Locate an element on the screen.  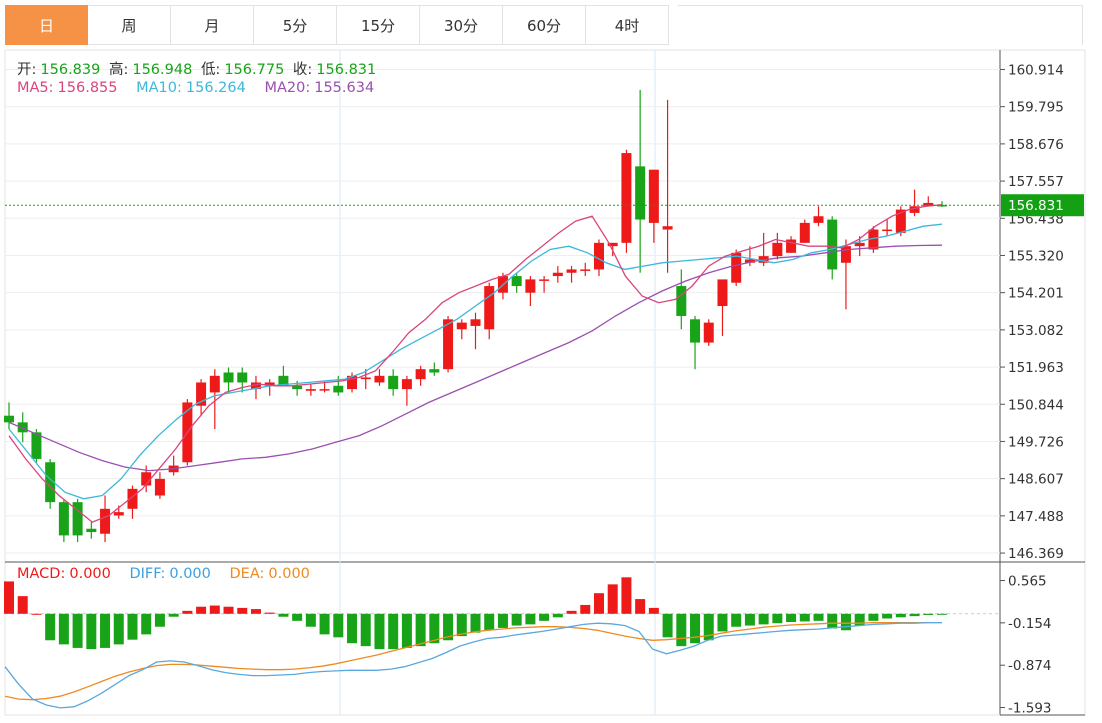
close-label: 收: is located at coordinates (302, 70).